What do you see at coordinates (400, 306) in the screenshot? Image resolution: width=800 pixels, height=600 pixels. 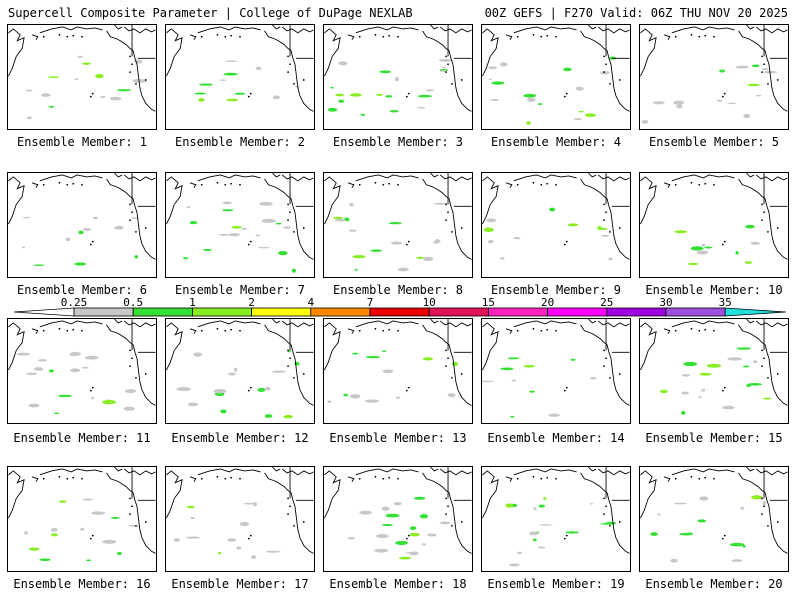 I see `color-scale-bar: 0.25 0.5 1 2 4 7 10 15 20 25 30 35` at bounding box center [400, 306].